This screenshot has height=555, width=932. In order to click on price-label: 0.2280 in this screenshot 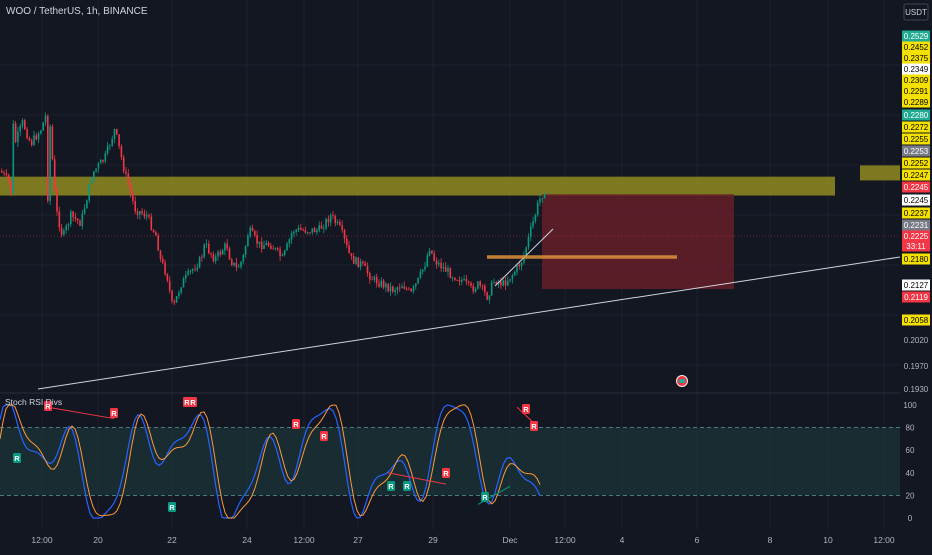, I will do `click(916, 115)`.